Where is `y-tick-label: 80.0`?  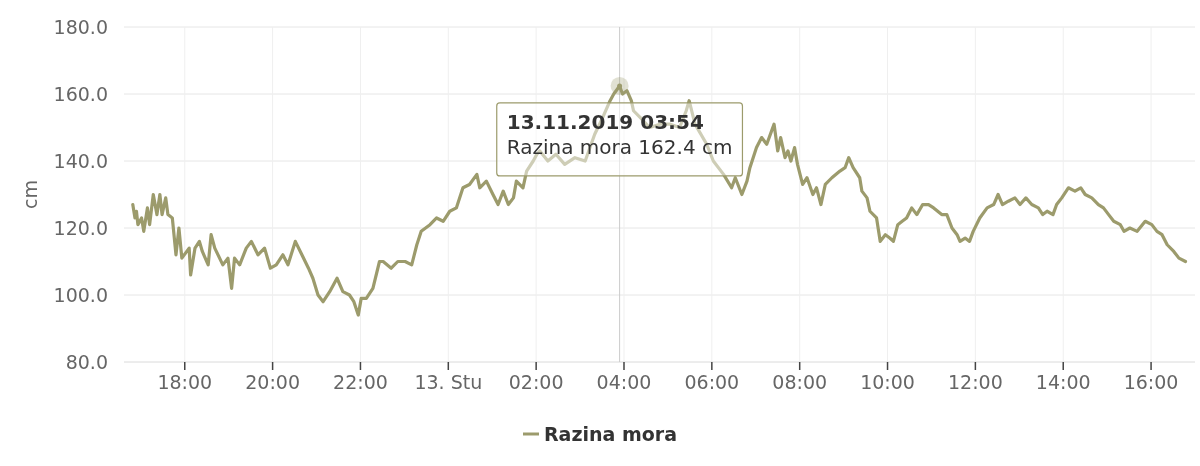
y-tick-label: 80.0 is located at coordinates (86, 362).